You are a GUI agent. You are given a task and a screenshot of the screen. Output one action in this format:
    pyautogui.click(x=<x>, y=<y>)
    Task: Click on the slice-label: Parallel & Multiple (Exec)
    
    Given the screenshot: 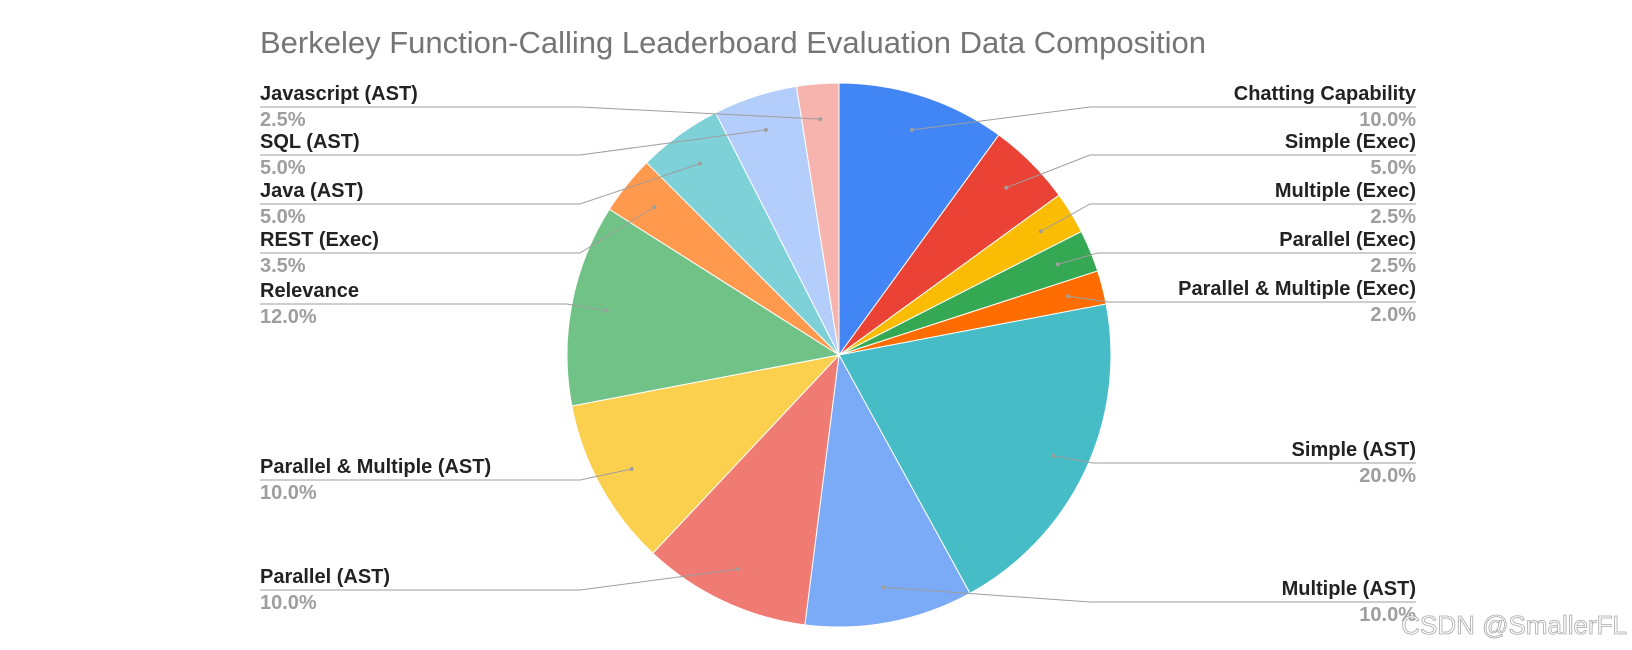 What is the action you would take?
    pyautogui.click(x=1297, y=289)
    